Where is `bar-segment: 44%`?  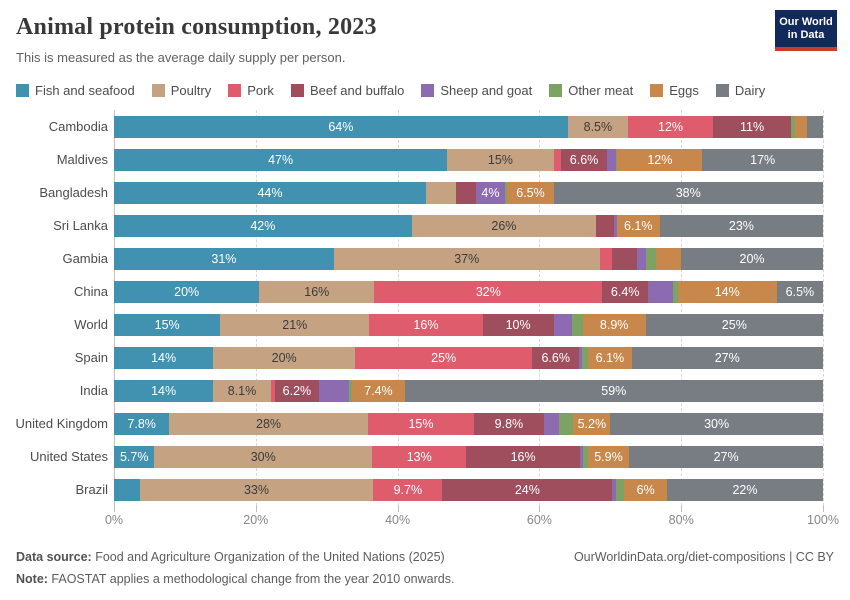
bar-segment: 44% is located at coordinates (270, 192).